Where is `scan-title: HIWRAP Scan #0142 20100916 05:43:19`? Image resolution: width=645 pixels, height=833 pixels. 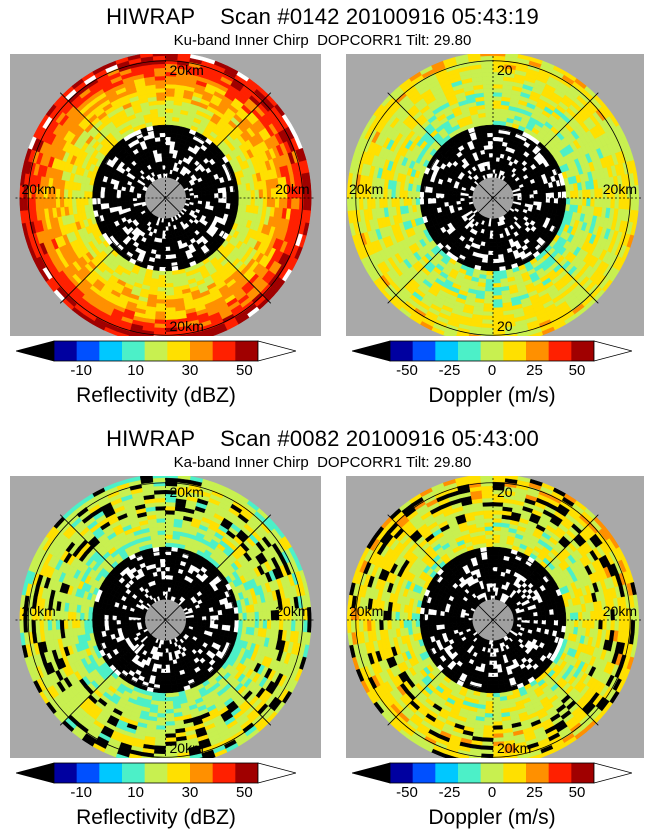 scan-title: HIWRAP Scan #0142 20100916 05:43:19 is located at coordinates (322, 16).